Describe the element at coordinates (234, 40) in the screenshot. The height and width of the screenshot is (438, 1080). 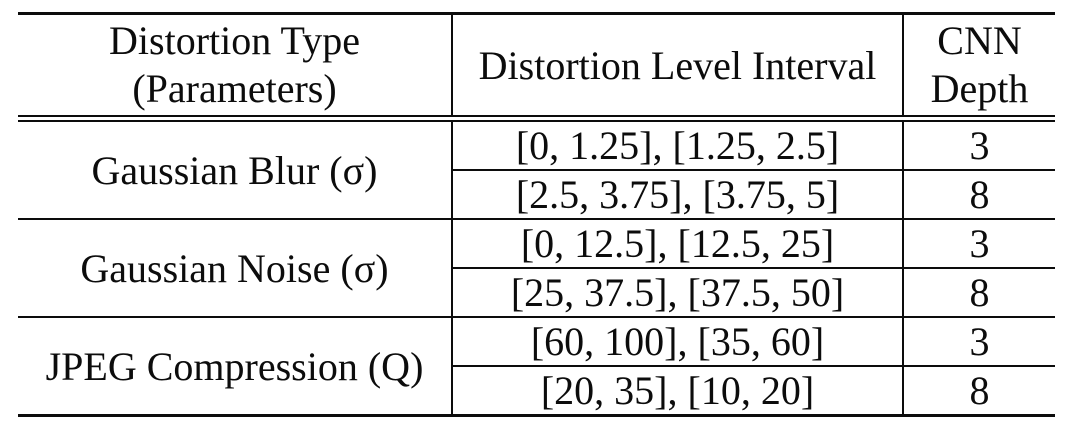
I see `header-distortion-type-line1: Distortion Type` at that location.